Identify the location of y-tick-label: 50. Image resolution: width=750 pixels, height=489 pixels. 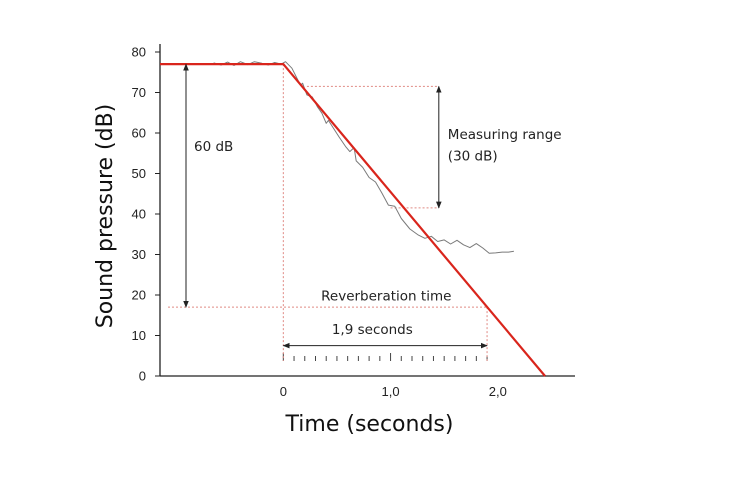
(139, 173).